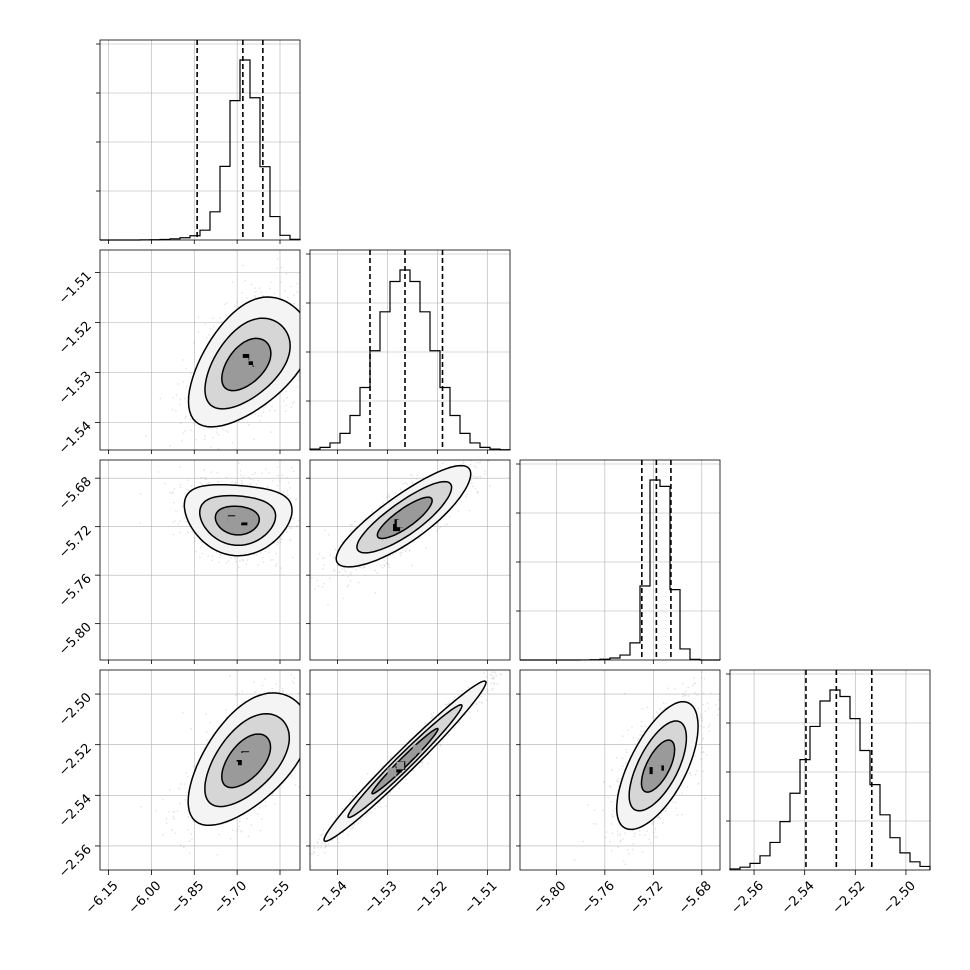  What do you see at coordinates (75, 861) in the screenshot?
I see `y-tick-label: −2.56` at bounding box center [75, 861].